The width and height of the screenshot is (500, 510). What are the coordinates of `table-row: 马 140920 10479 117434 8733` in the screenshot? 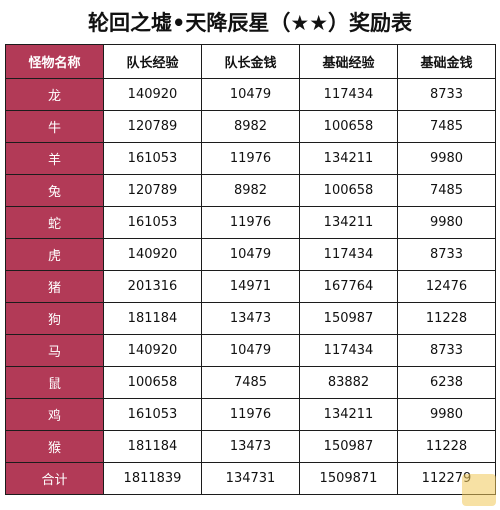 It's located at (250, 350).